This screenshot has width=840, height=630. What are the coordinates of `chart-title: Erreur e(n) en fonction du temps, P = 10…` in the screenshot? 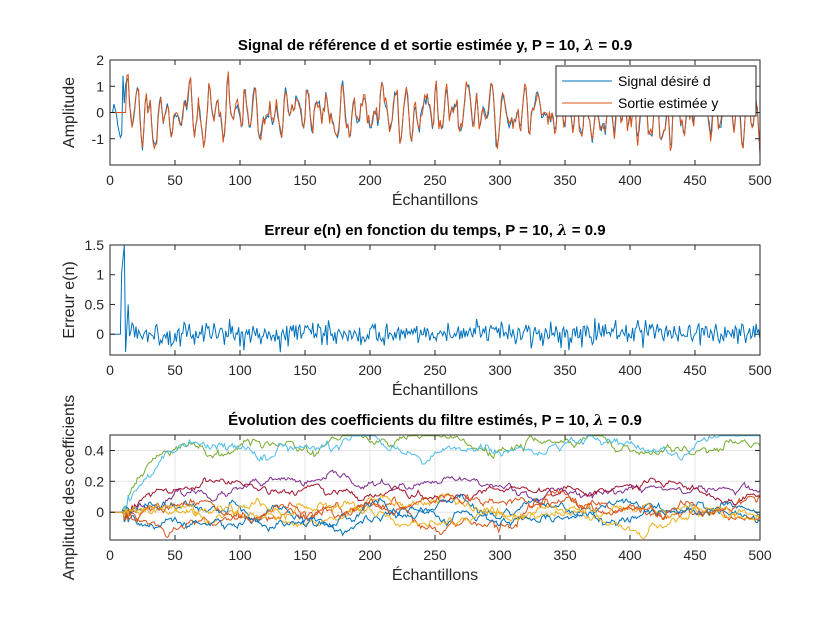 It's located at (434, 230).